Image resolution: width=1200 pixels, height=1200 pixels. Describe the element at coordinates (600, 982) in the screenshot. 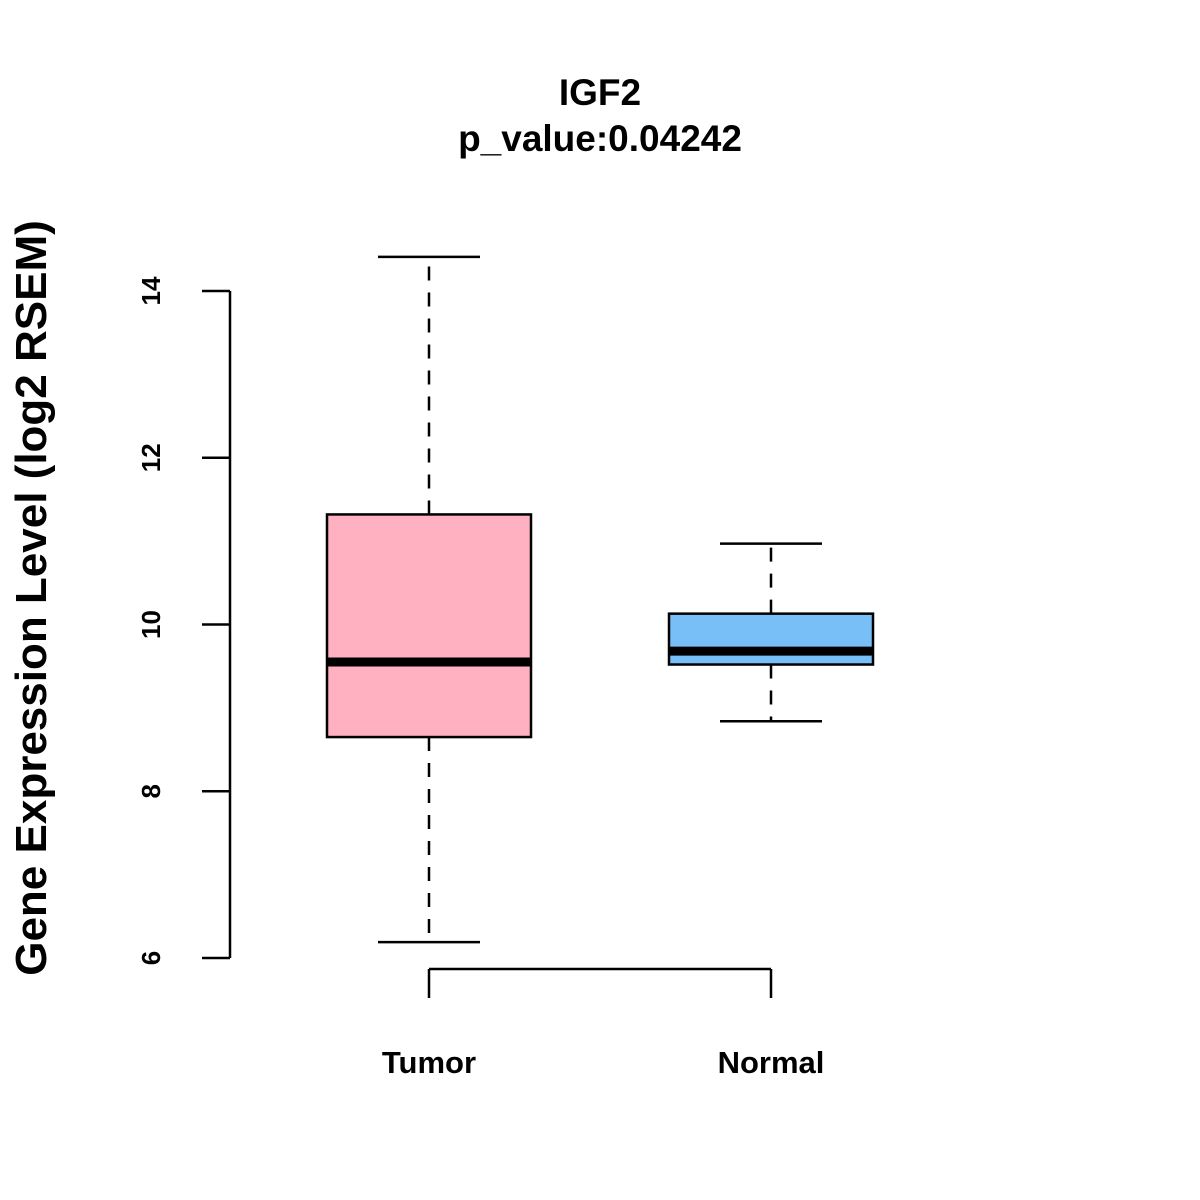

I see `group-bracket` at that location.